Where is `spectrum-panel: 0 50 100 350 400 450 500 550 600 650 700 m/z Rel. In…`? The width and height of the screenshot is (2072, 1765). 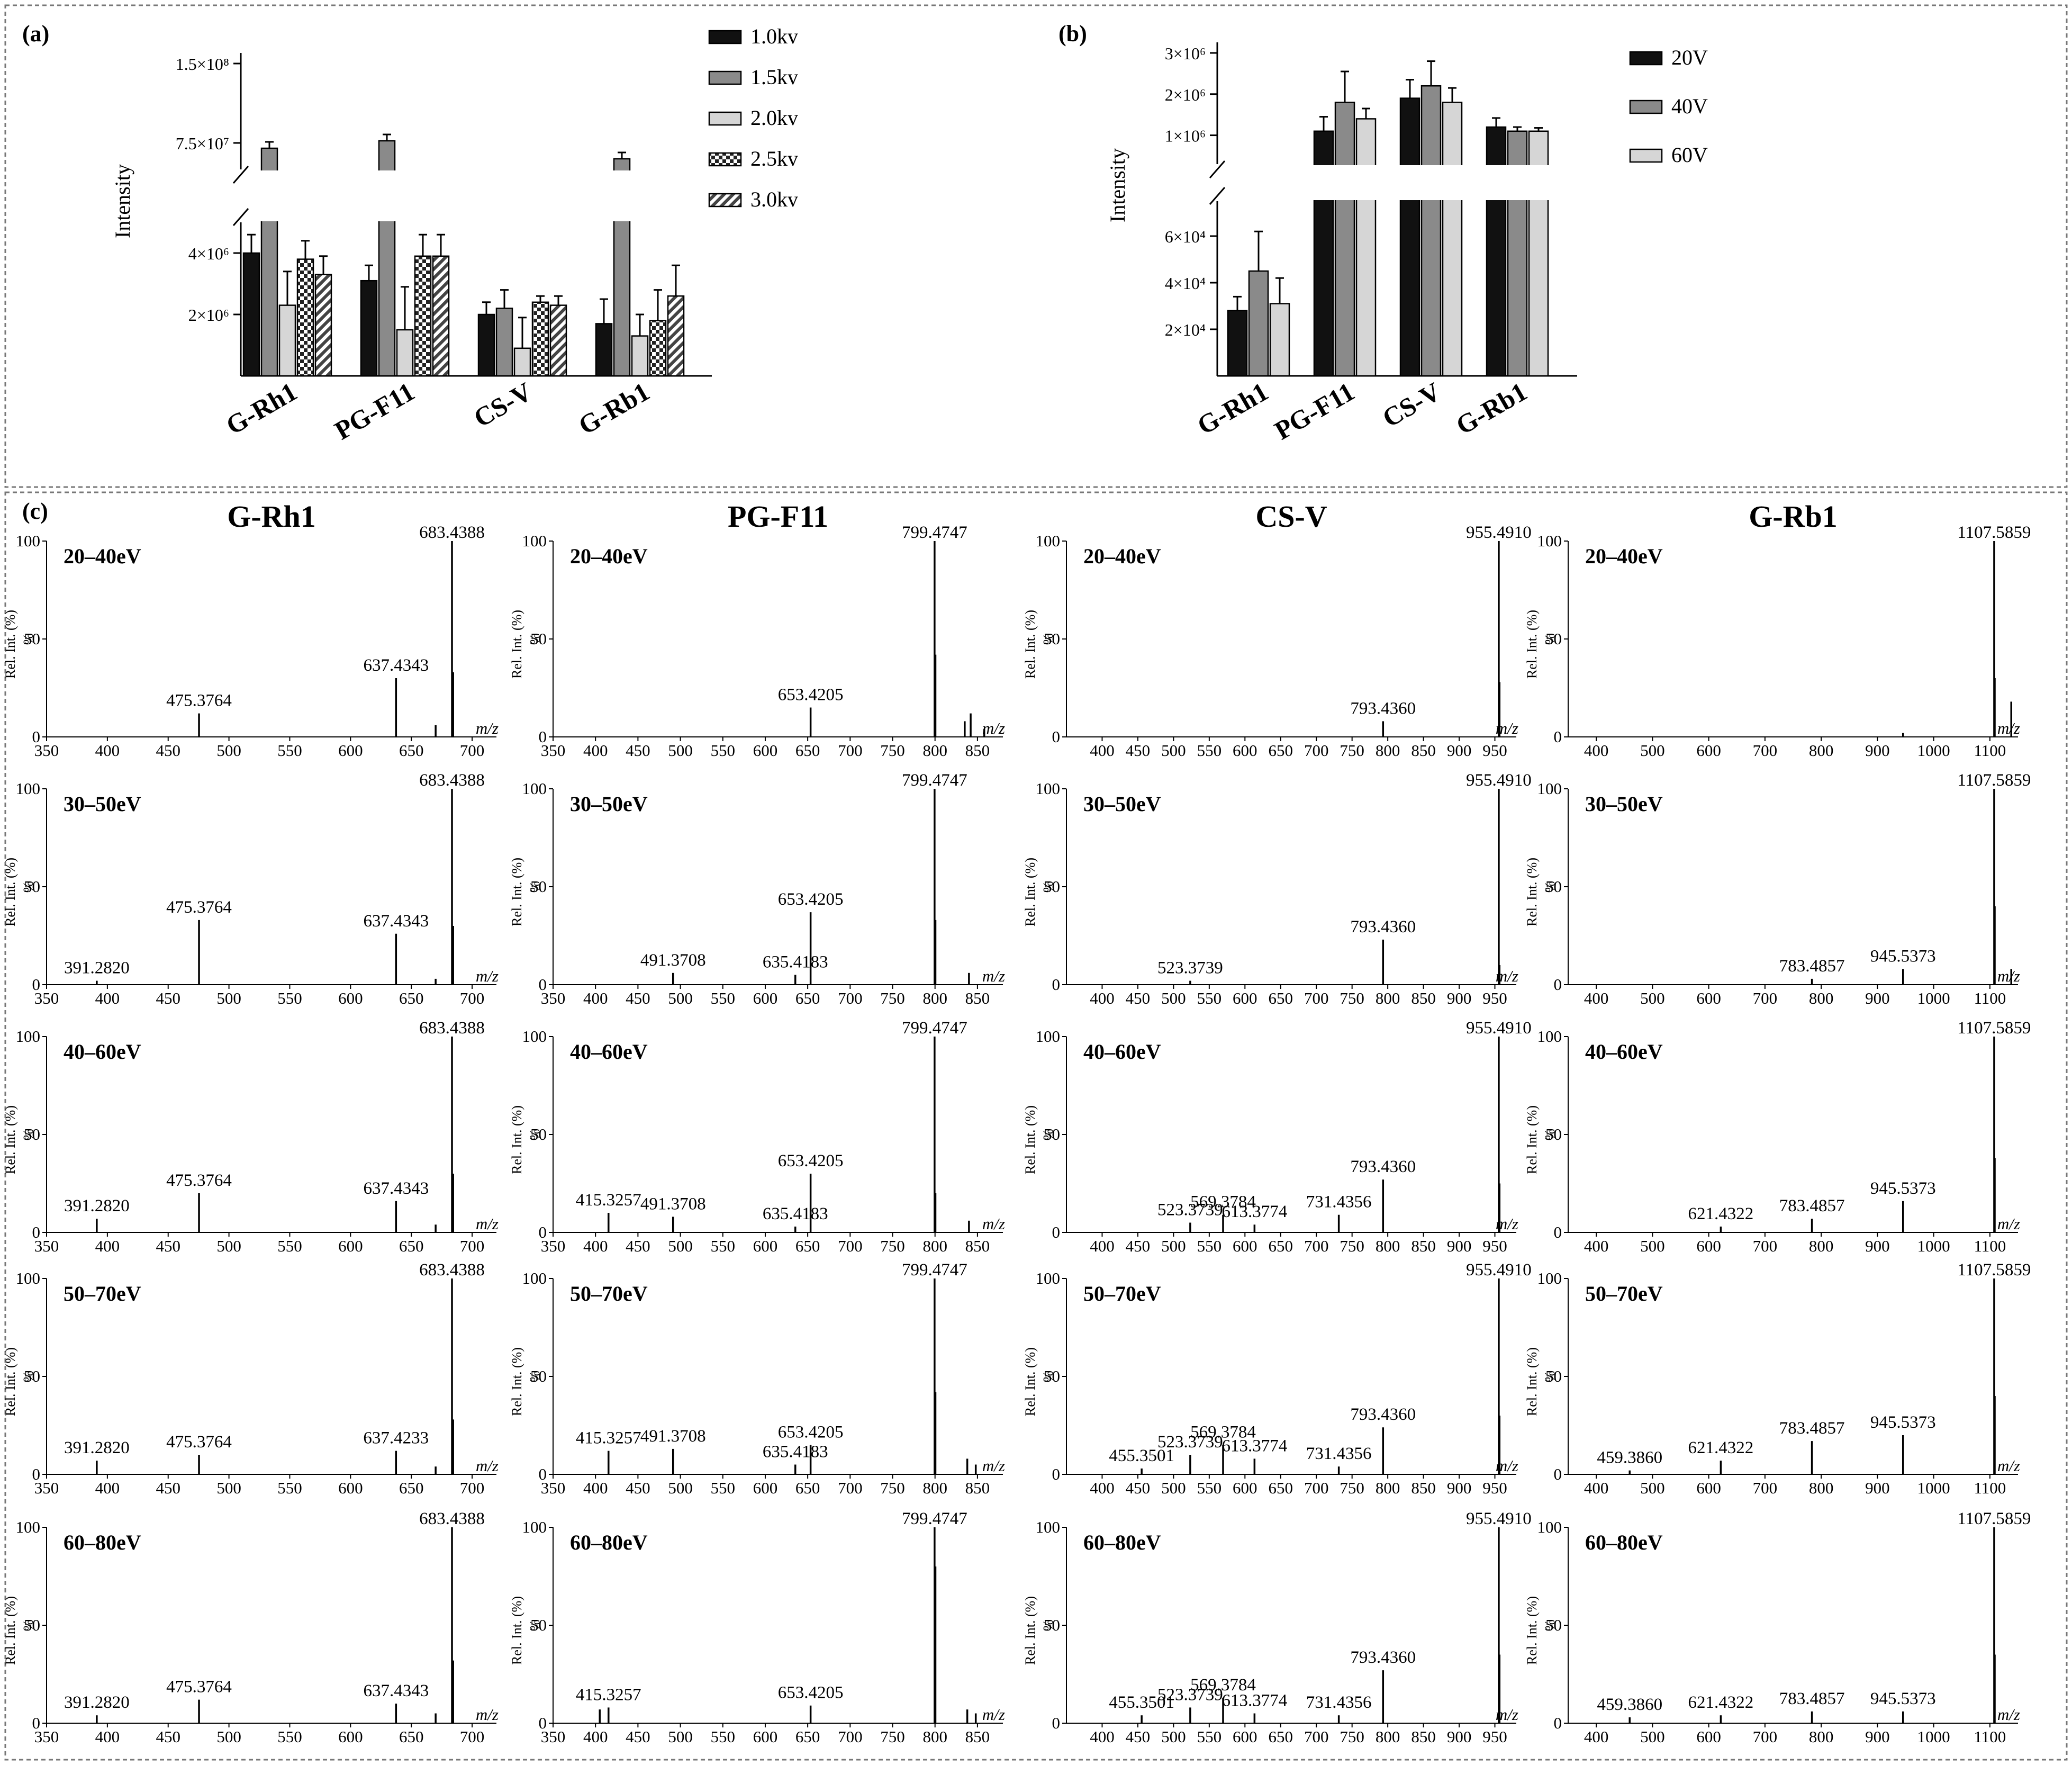 spectrum-panel: 0 50 100 350 400 450 500 550 600 650 700 m/z Rel. In… is located at coordinates (251, 642).